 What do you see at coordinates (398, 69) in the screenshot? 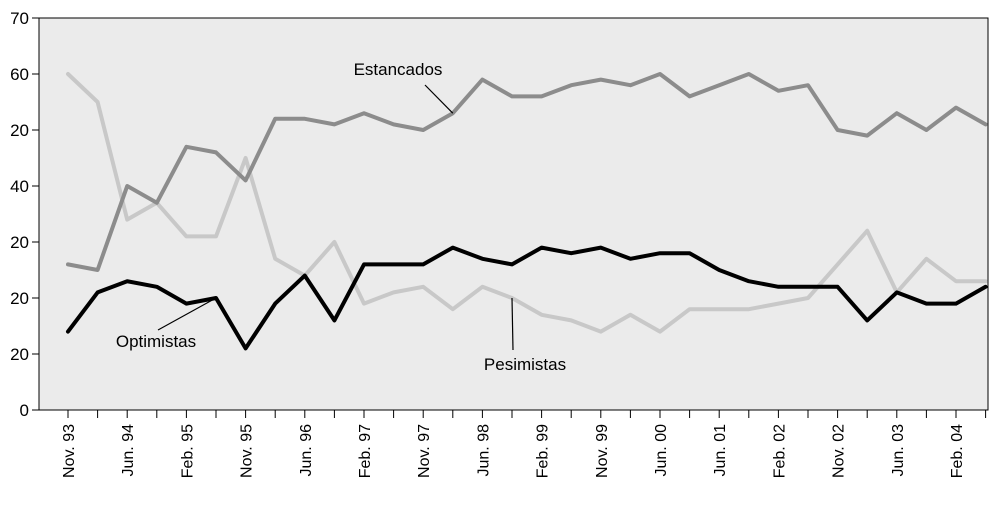
I see `annotation-label-estancados: Estancados` at bounding box center [398, 69].